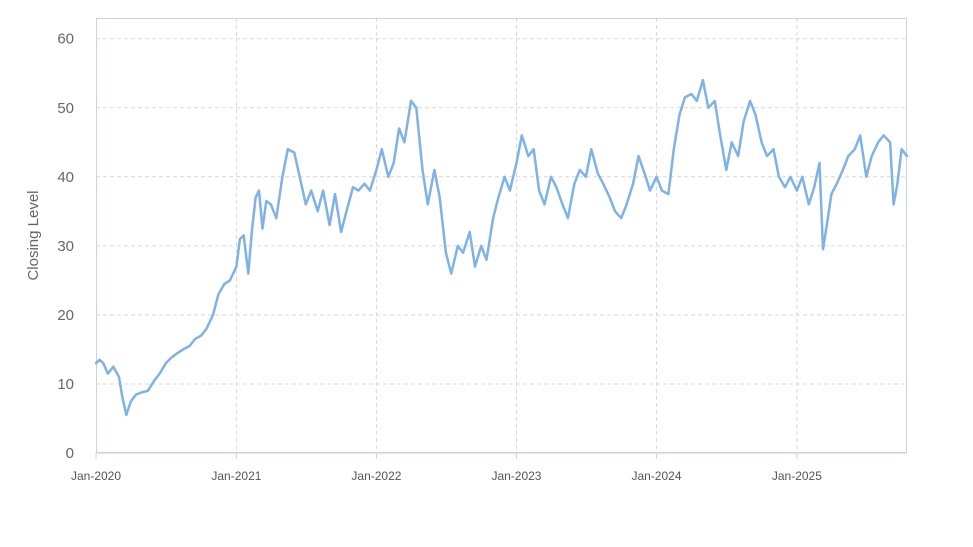 The height and width of the screenshot is (547, 973). I want to click on y-axis: 0 10 20 30 40 50 60, so click(65, 246).